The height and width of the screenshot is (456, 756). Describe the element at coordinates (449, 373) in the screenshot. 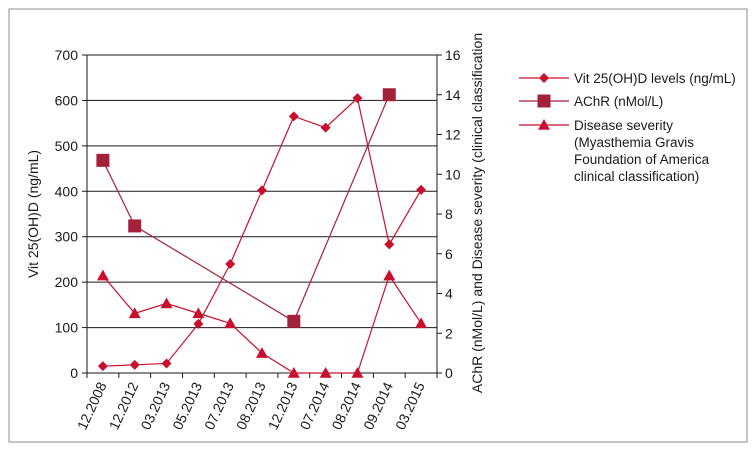

I see `right-tick-label: 0` at that location.